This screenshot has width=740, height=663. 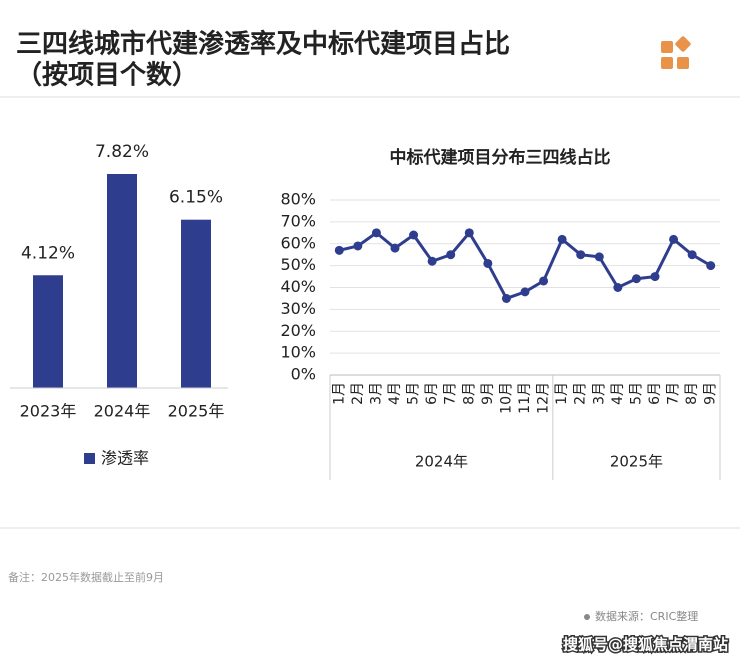 I want to click on title-line: （按项目个数）, so click(x=107, y=75).